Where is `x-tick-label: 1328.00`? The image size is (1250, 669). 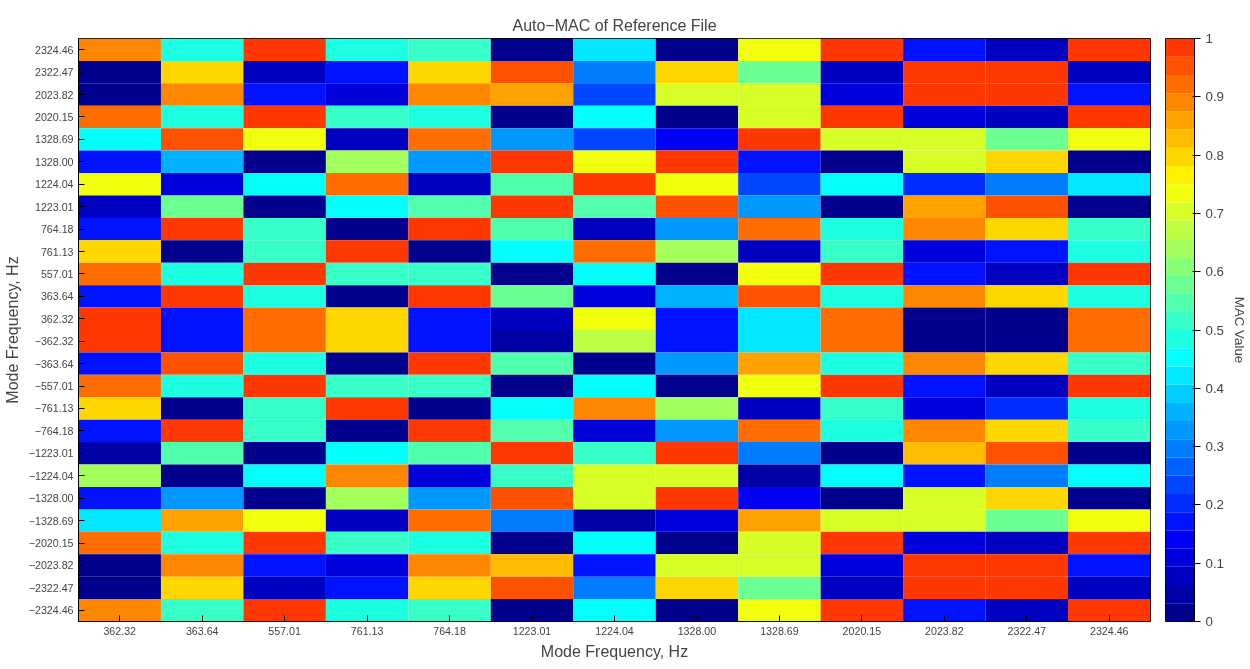 x-tick-label: 1328.00 is located at coordinates (697, 630).